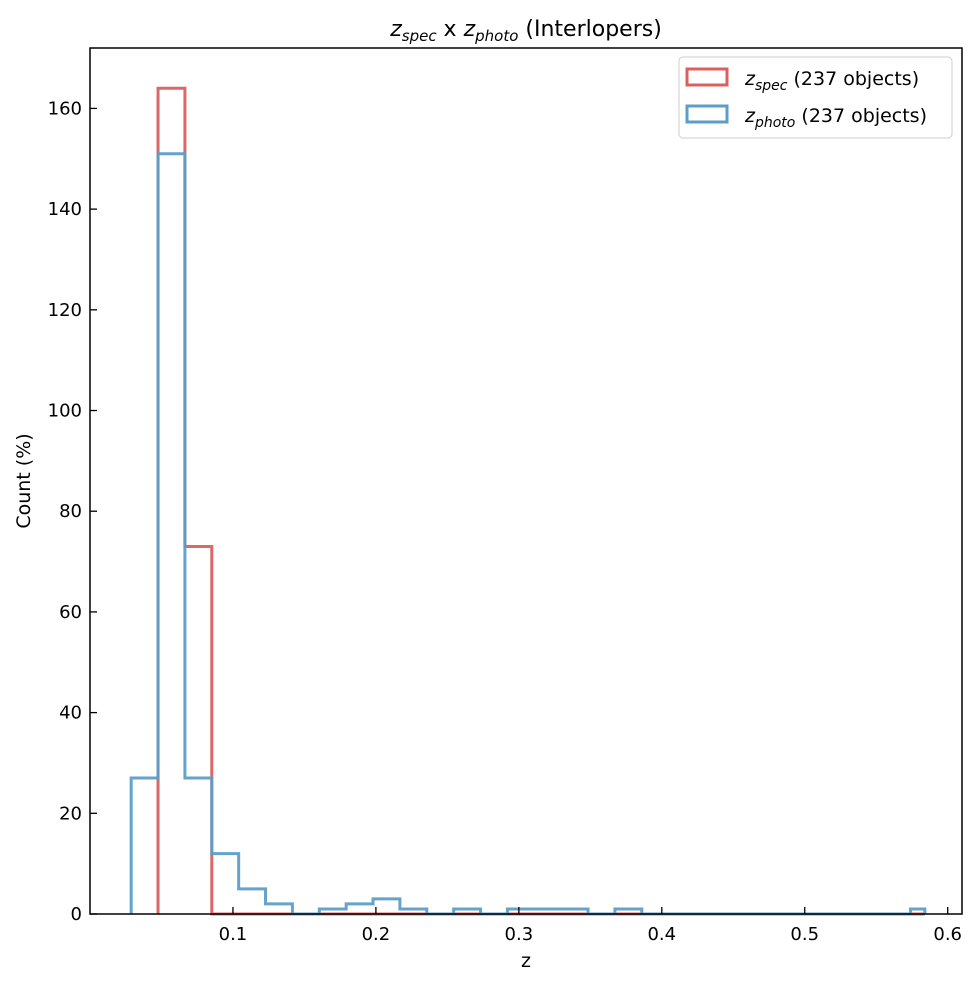 The image size is (977, 985). Describe the element at coordinates (707, 77) in the screenshot. I see `legend-swatch-zspec` at that location.